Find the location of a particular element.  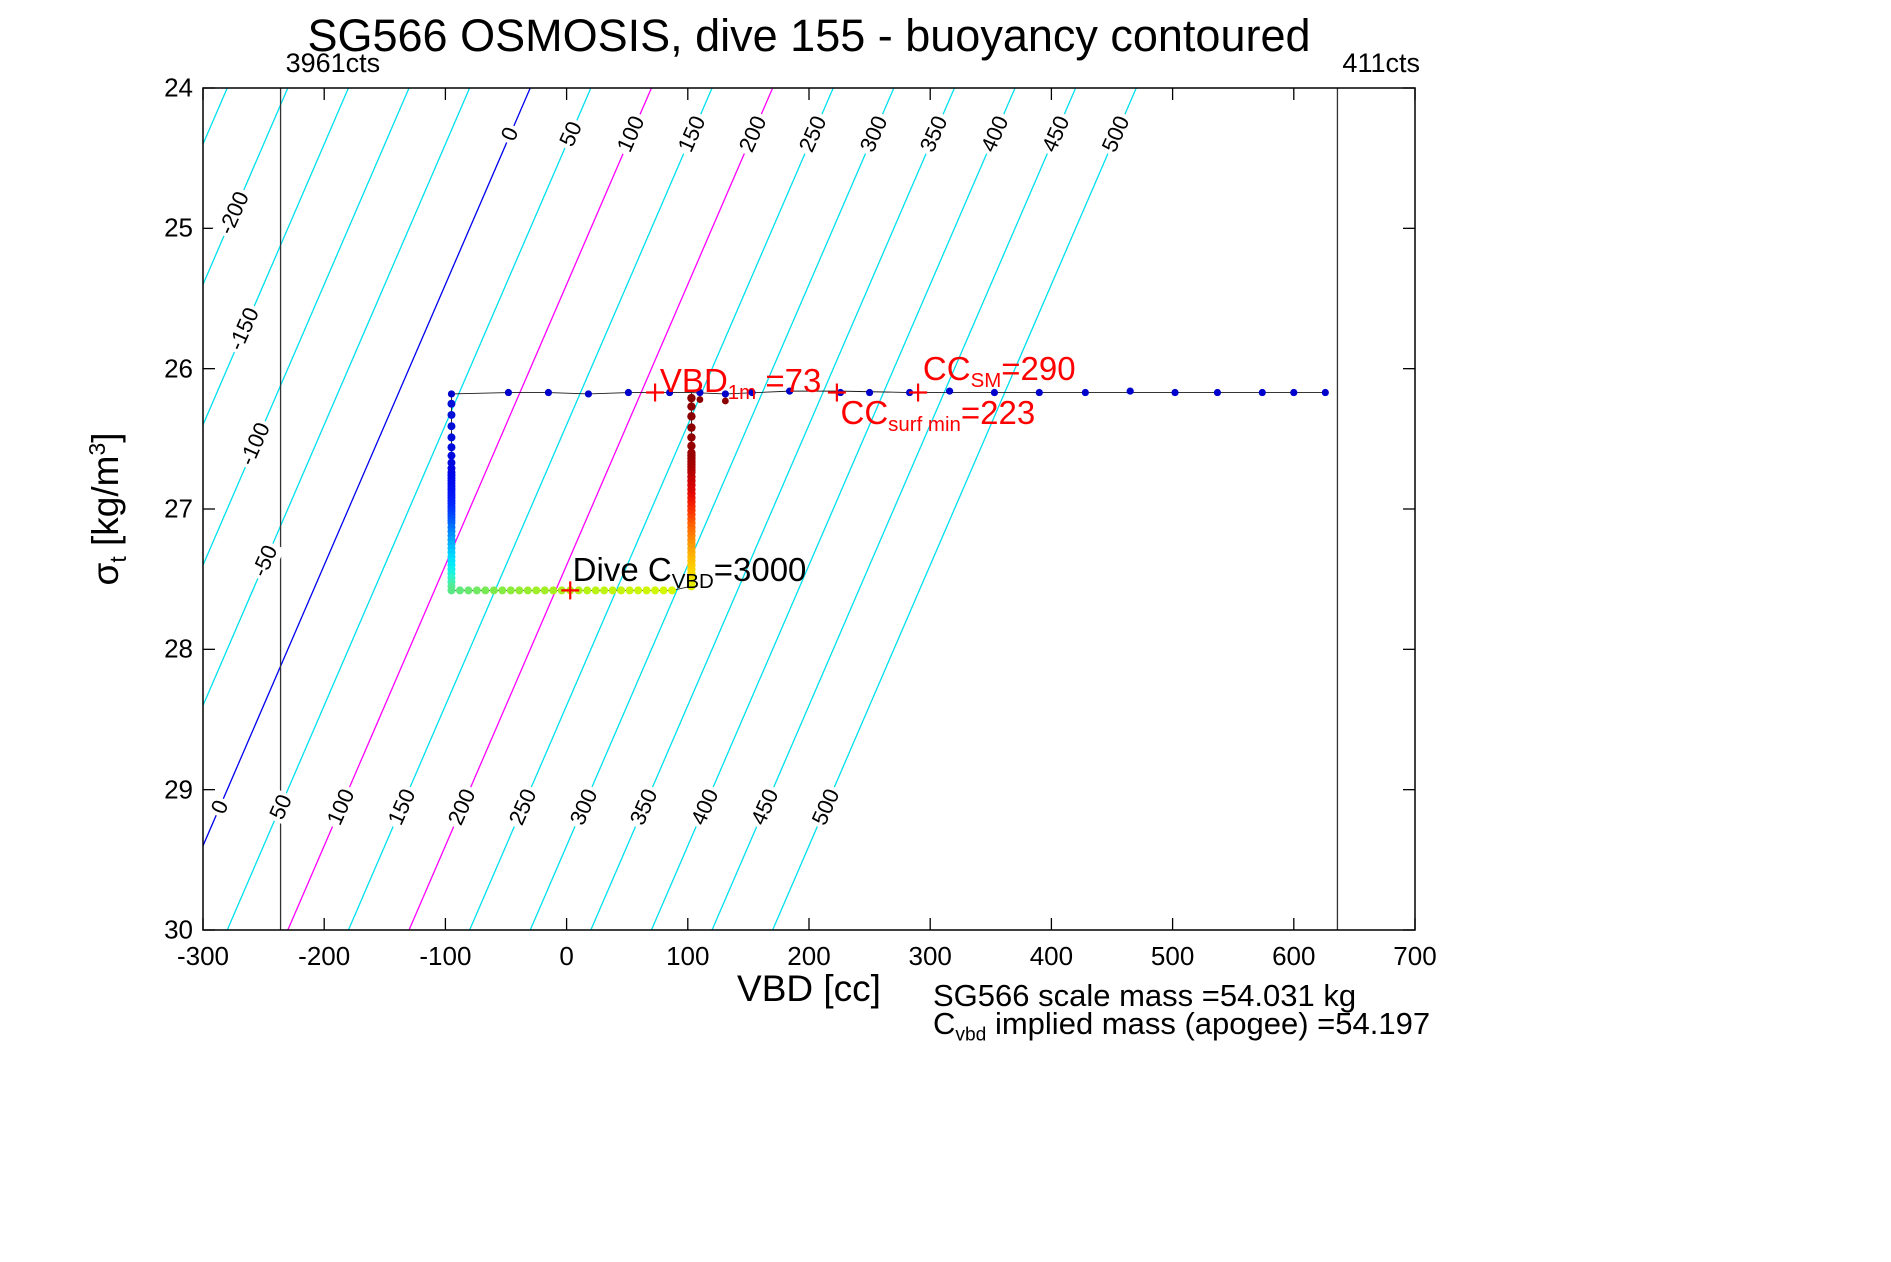

annotation-cc-surf-min: CCsurf min=223 is located at coordinates (938, 415).